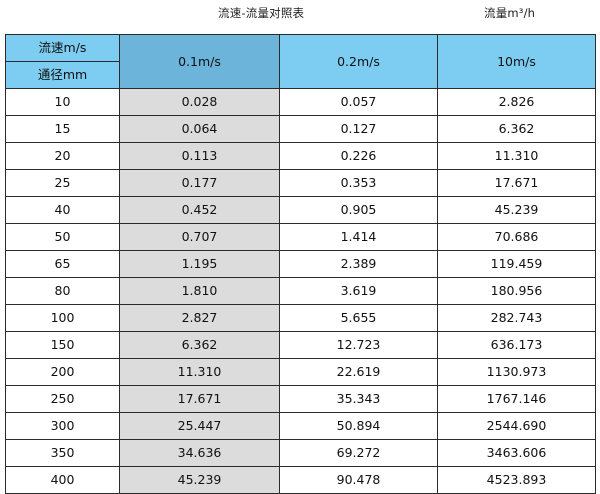 This screenshot has width=600, height=494. Describe the element at coordinates (62, 291) in the screenshot. I see `cell-diameter: 80` at that location.